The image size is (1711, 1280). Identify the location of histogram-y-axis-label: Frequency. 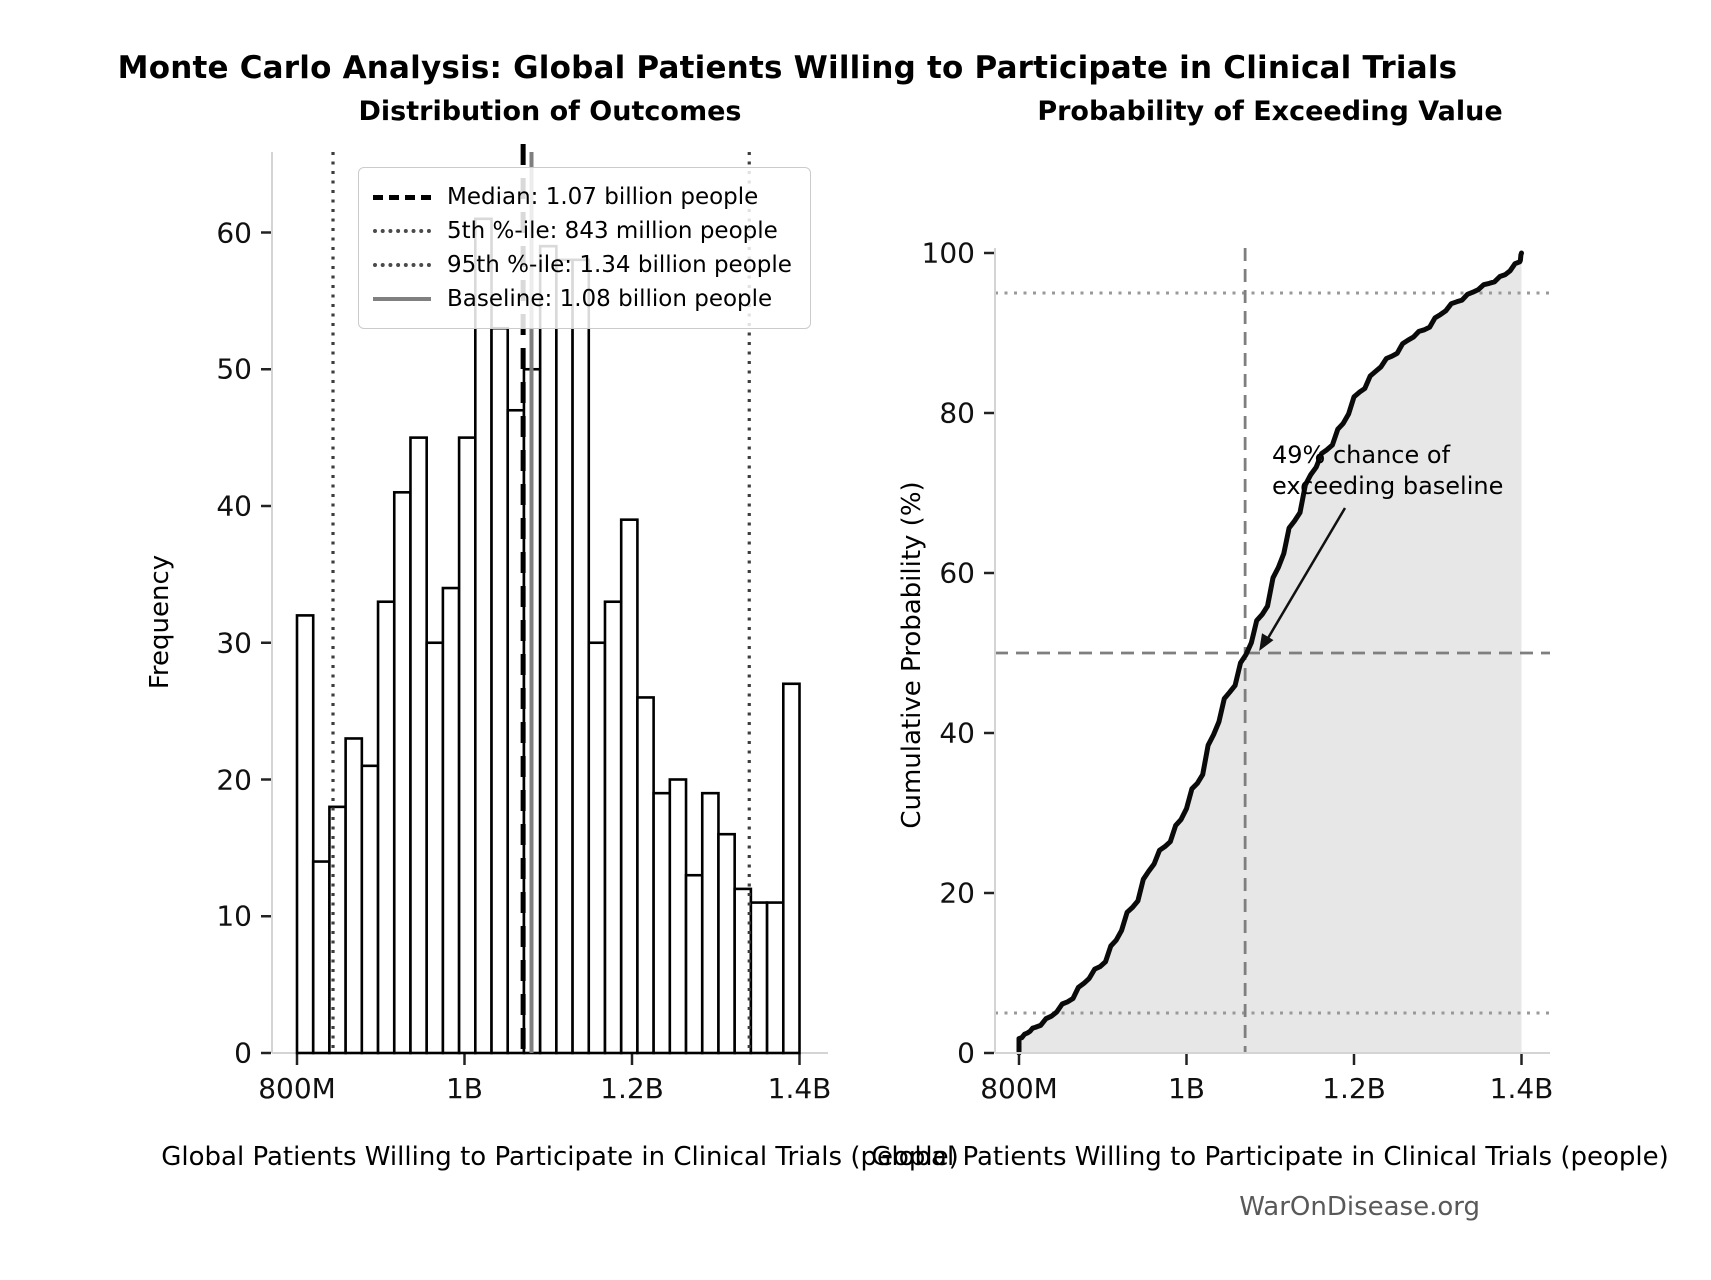
(160, 622).